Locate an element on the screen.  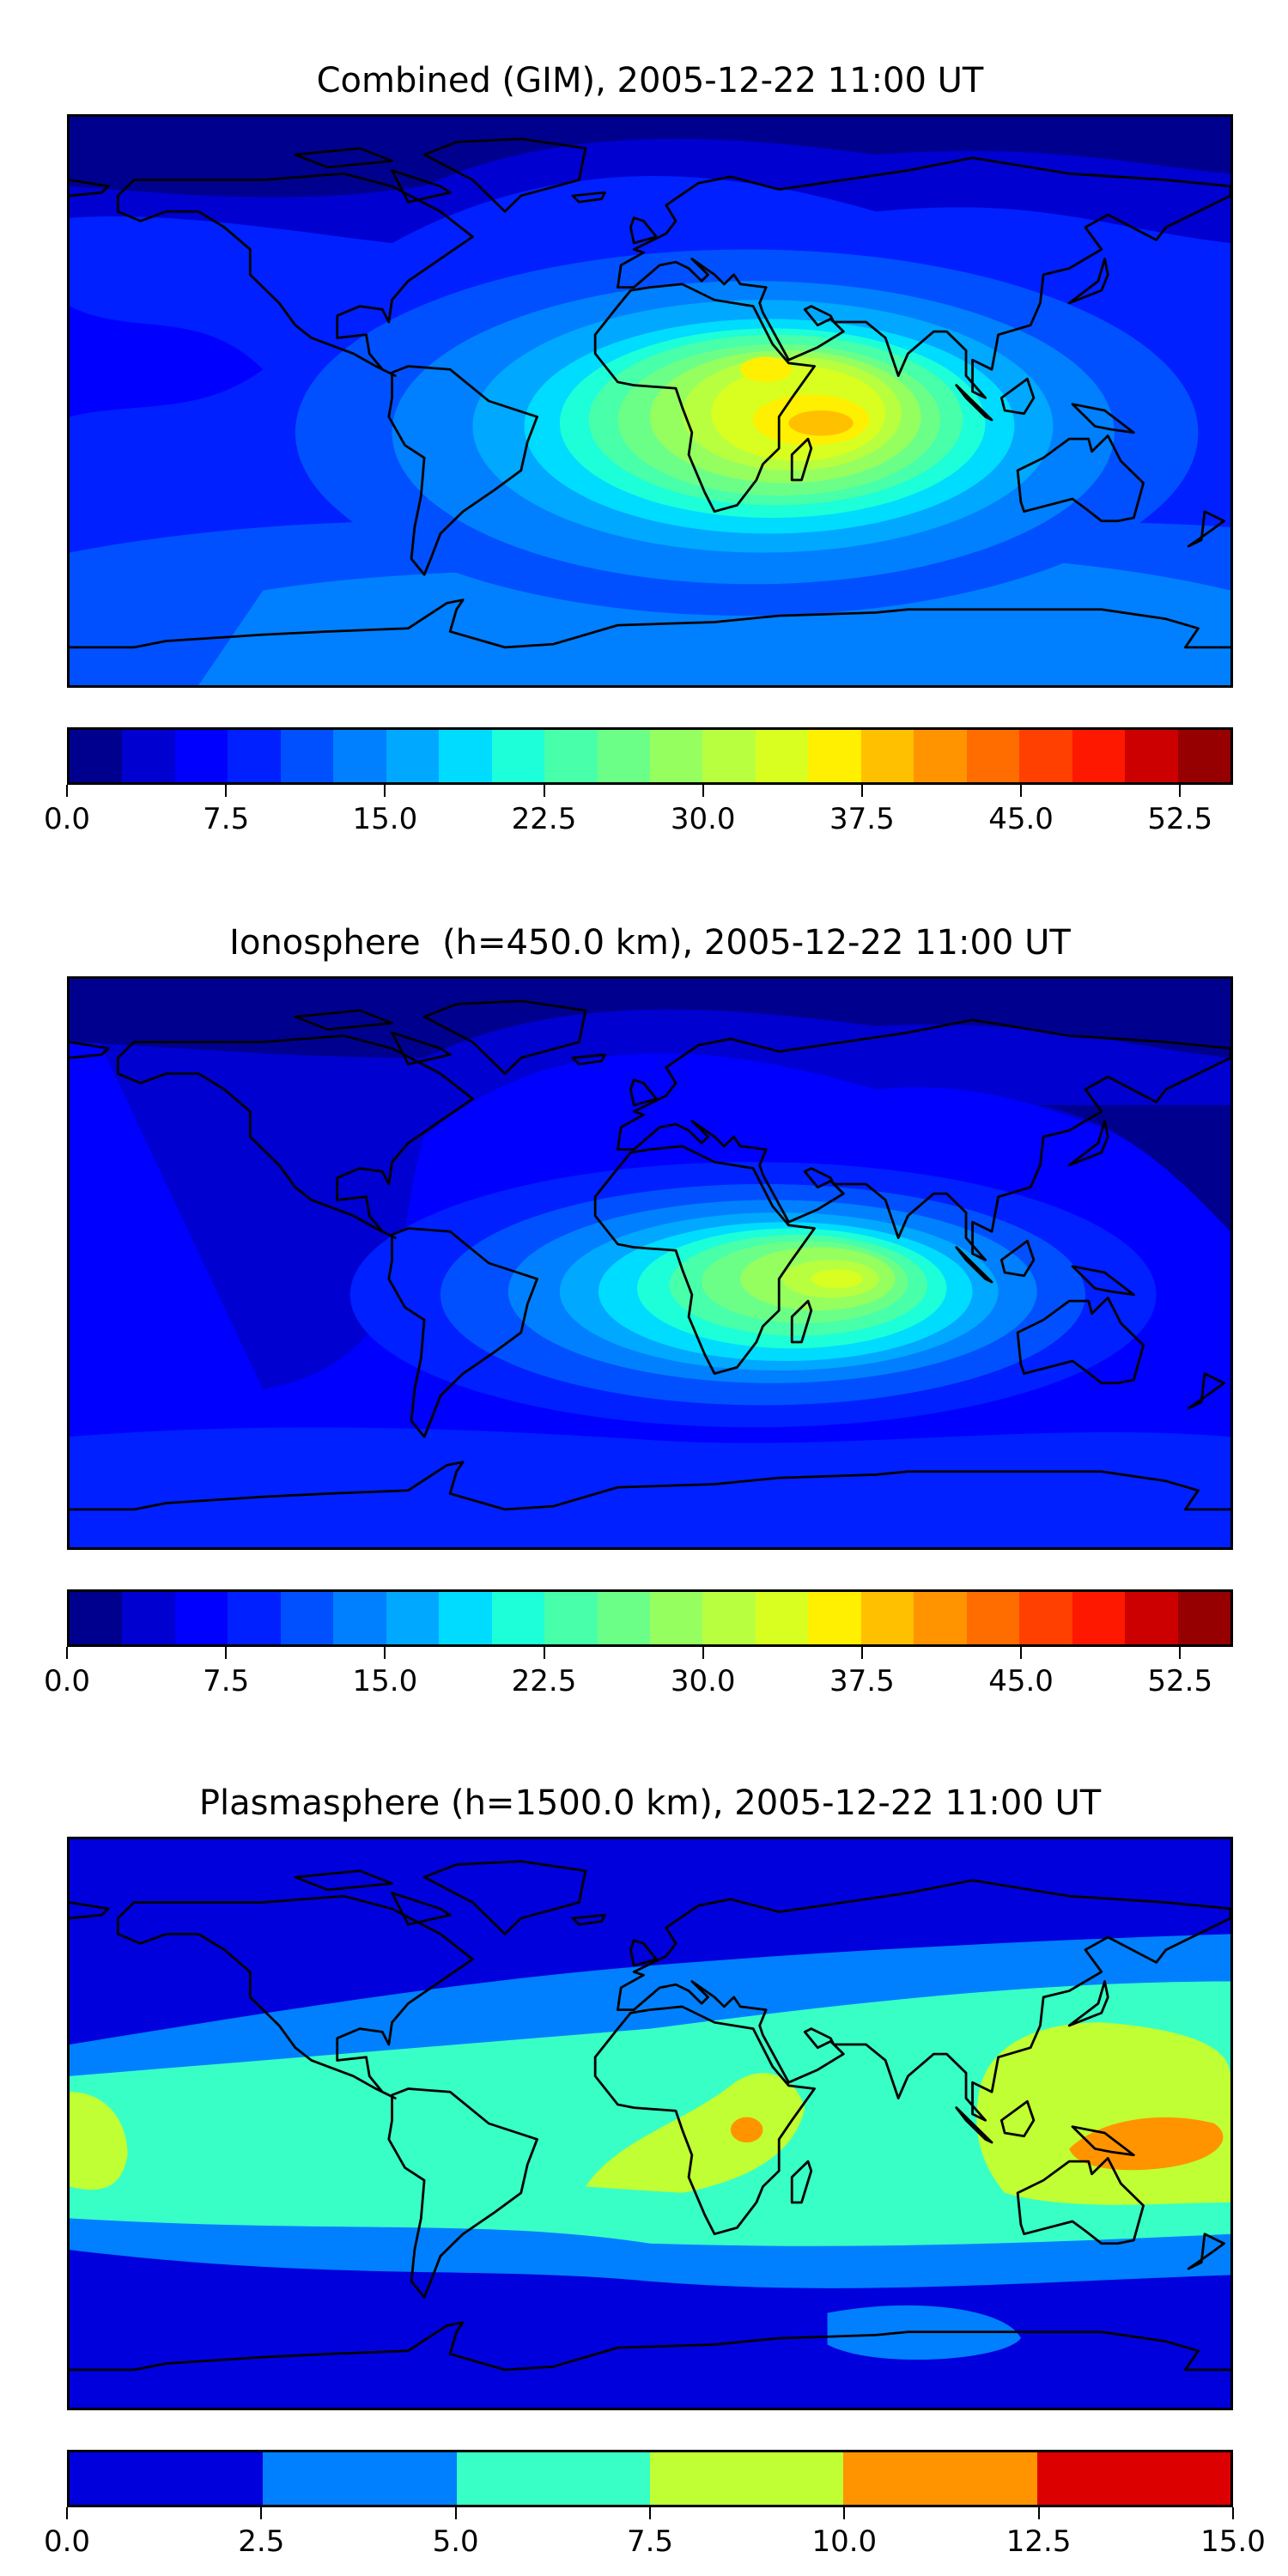
panel-1-colorbar is located at coordinates (650, 756).